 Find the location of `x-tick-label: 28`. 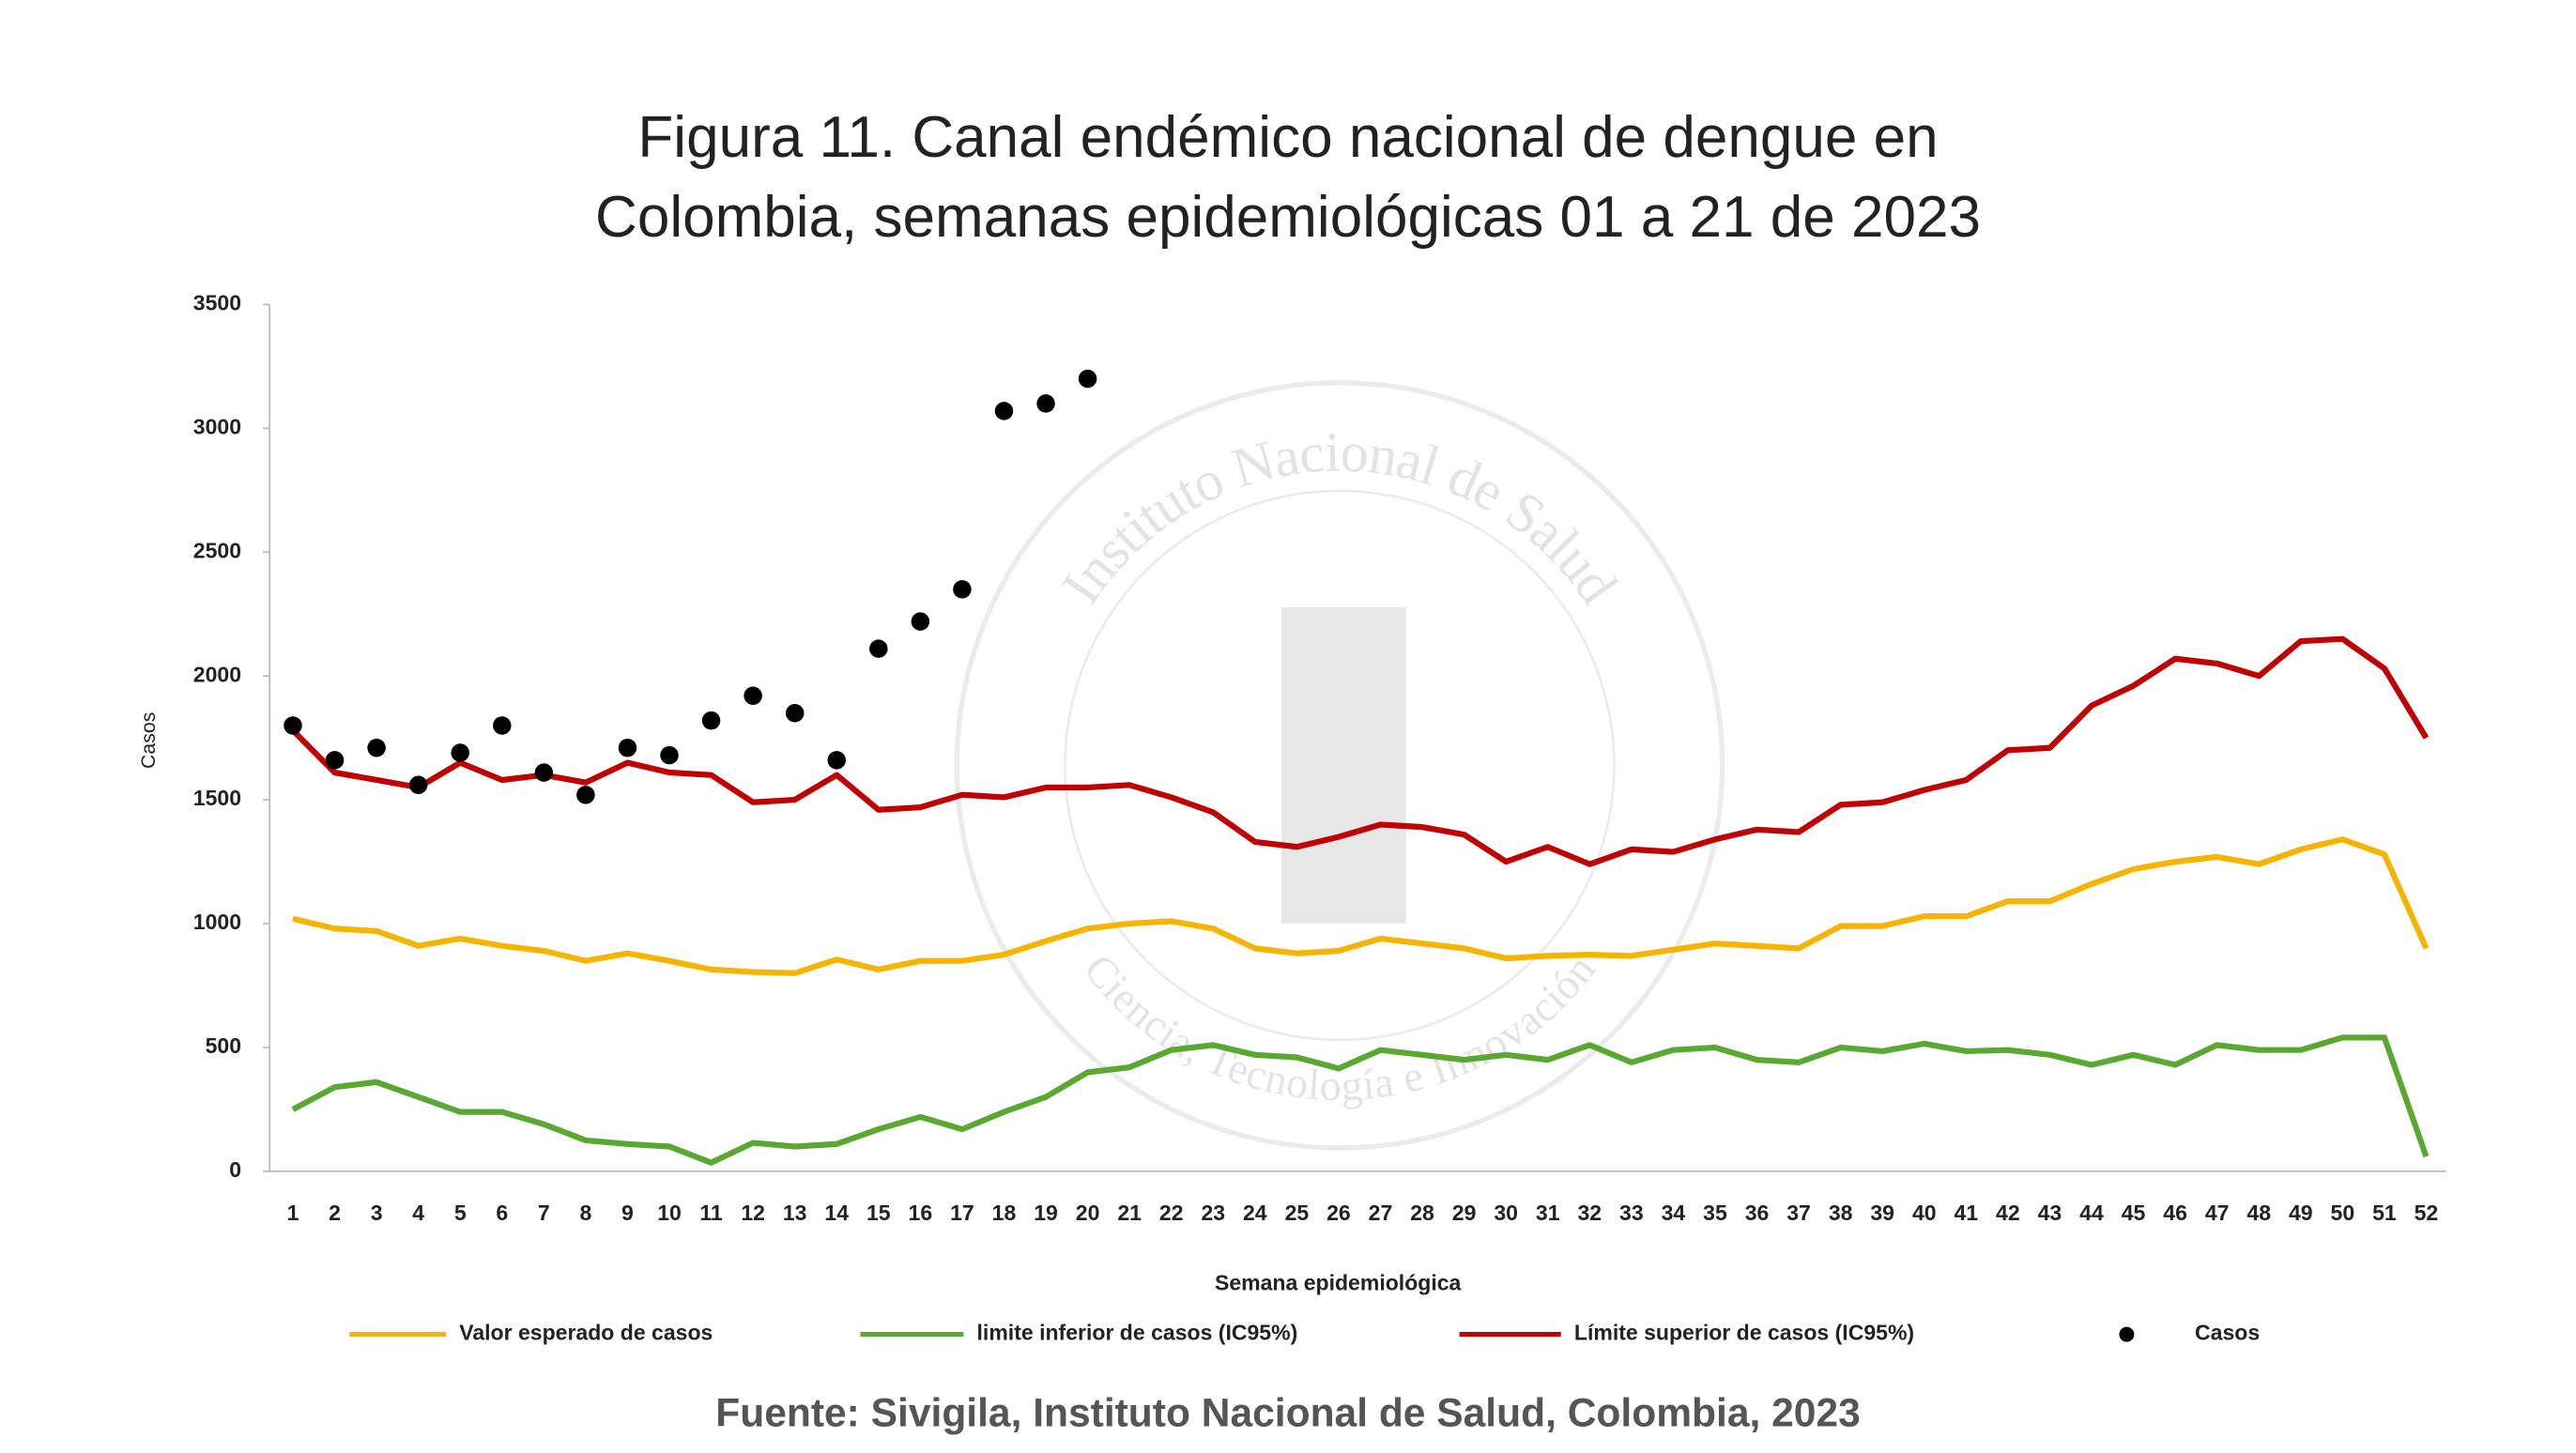

x-tick-label: 28 is located at coordinates (1422, 1213).